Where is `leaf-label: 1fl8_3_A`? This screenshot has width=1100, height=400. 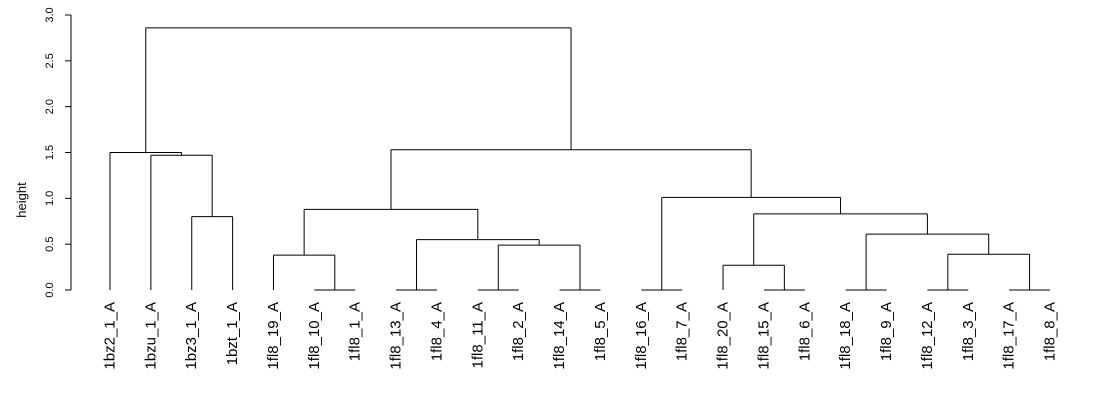
leaf-label: 1fl8_3_A is located at coordinates (968, 331).